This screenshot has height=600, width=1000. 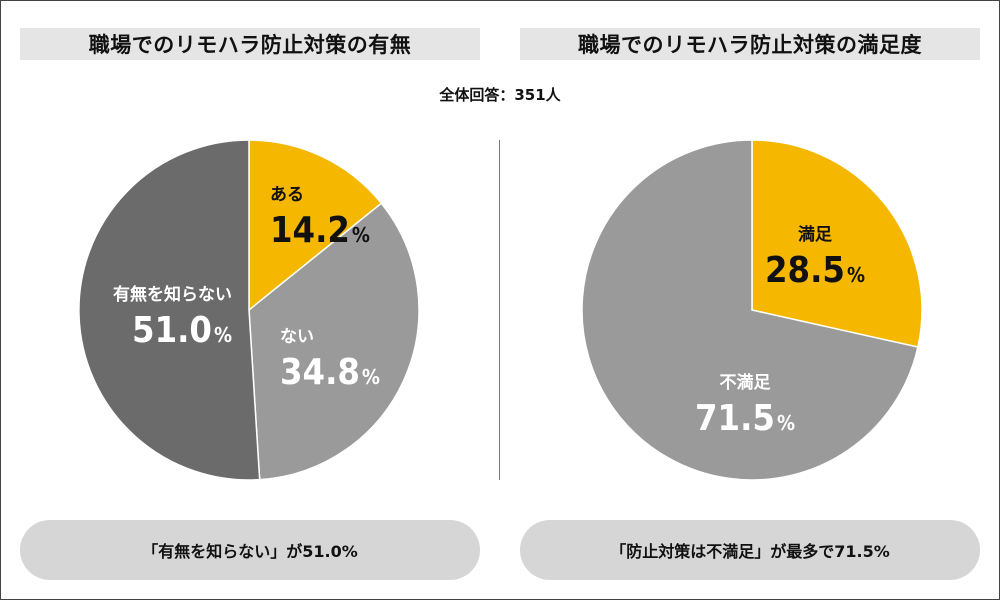 I want to click on pie-0-slice-1-label: ない, so click(x=297, y=337).